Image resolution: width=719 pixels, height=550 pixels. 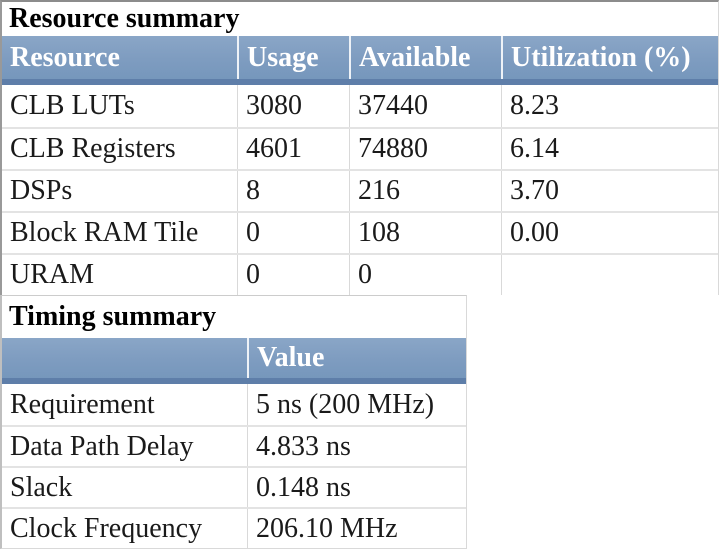 I want to click on utilization-cell: 8.23, so click(x=609, y=106).